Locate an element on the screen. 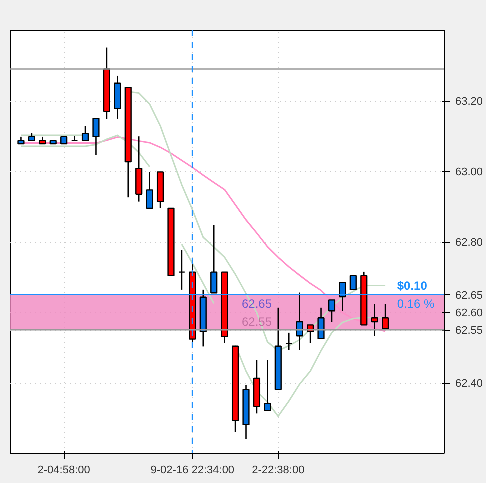 The height and width of the screenshot is (483, 486). y-tick-label: 63.00 is located at coordinates (470, 172).